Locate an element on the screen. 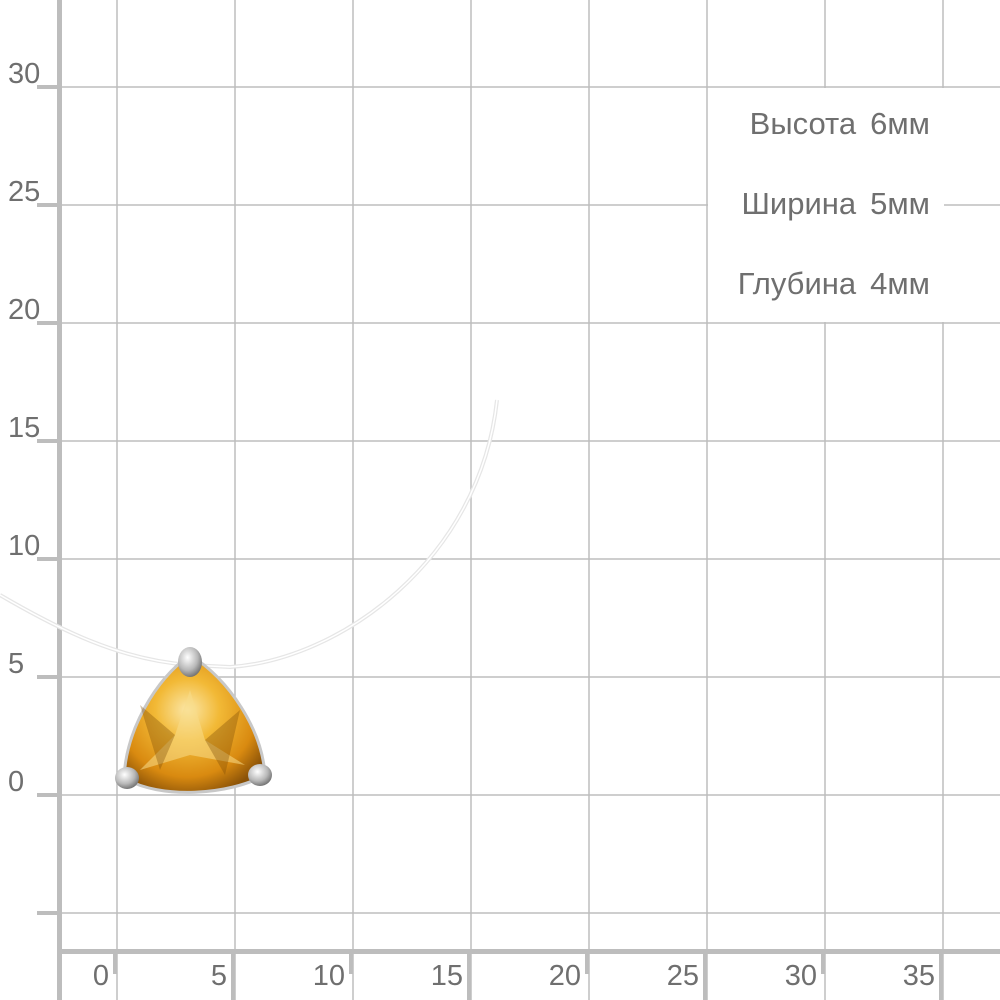 This screenshot has width=1000, height=1000. x-tick-label: 5 is located at coordinates (218, 976).